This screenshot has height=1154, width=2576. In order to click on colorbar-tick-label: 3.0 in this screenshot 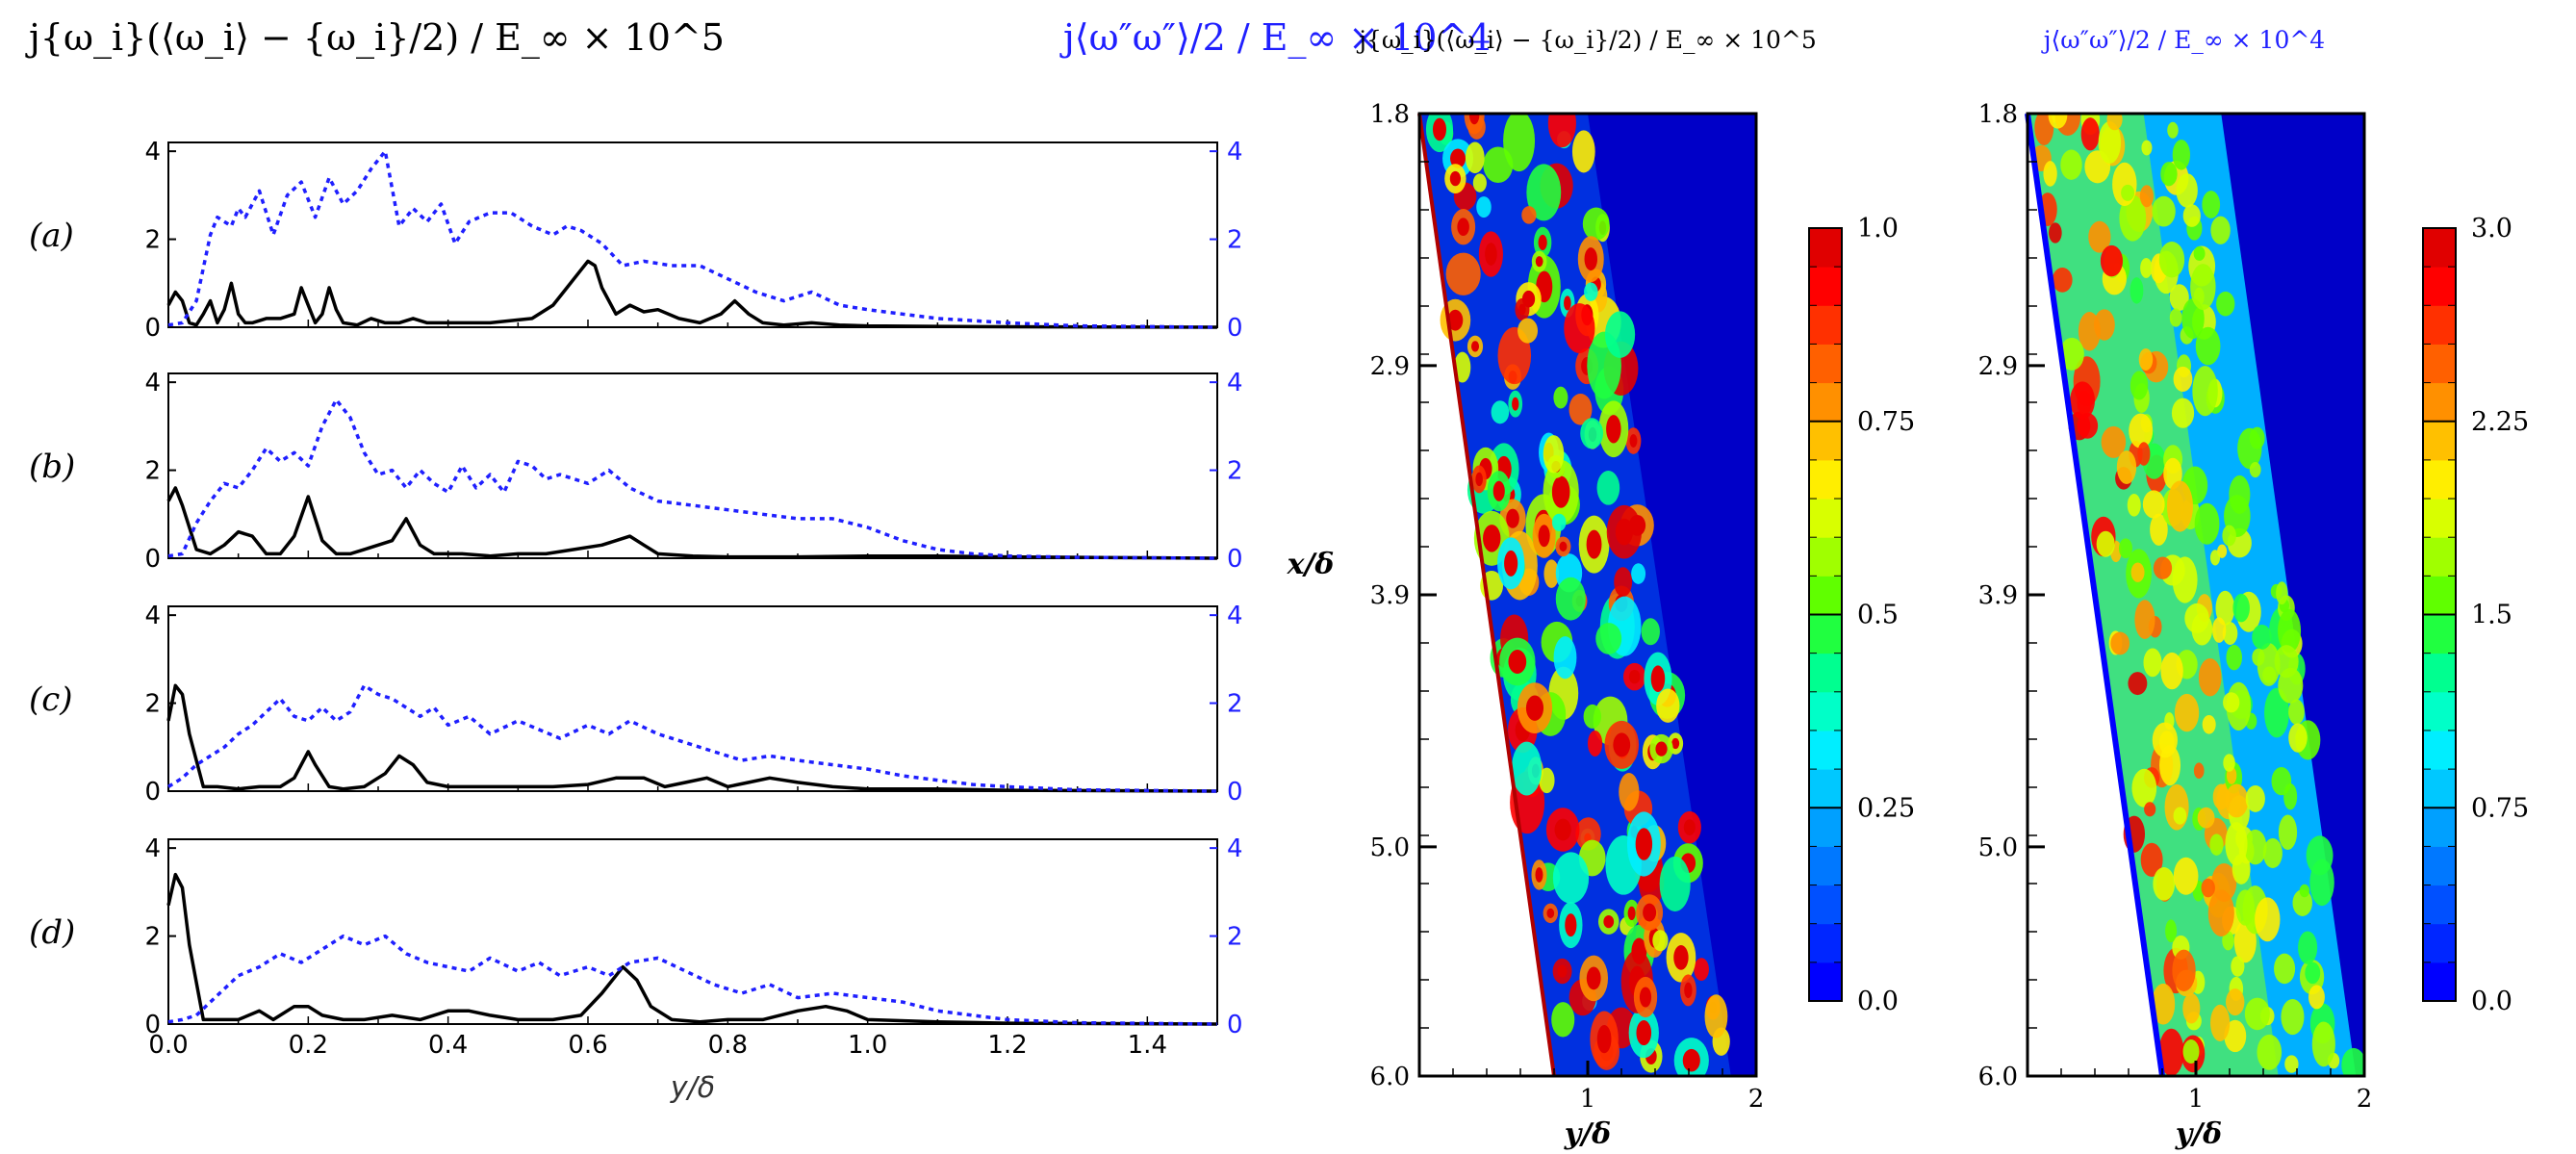, I will do `click(2491, 229)`.